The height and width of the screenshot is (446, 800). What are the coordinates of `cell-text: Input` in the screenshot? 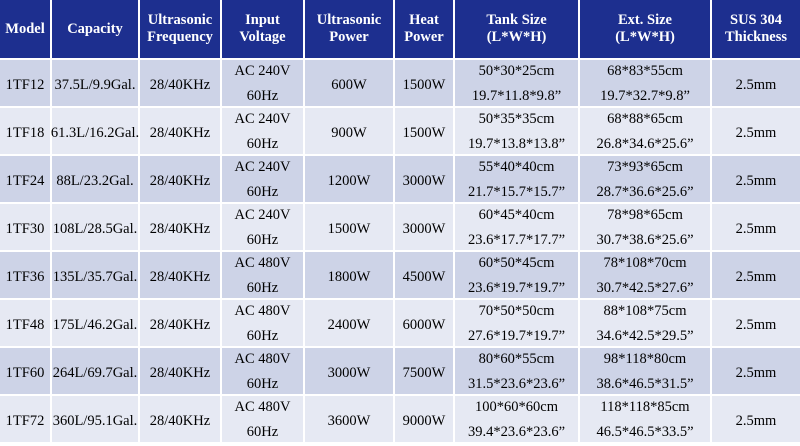 It's located at (262, 20).